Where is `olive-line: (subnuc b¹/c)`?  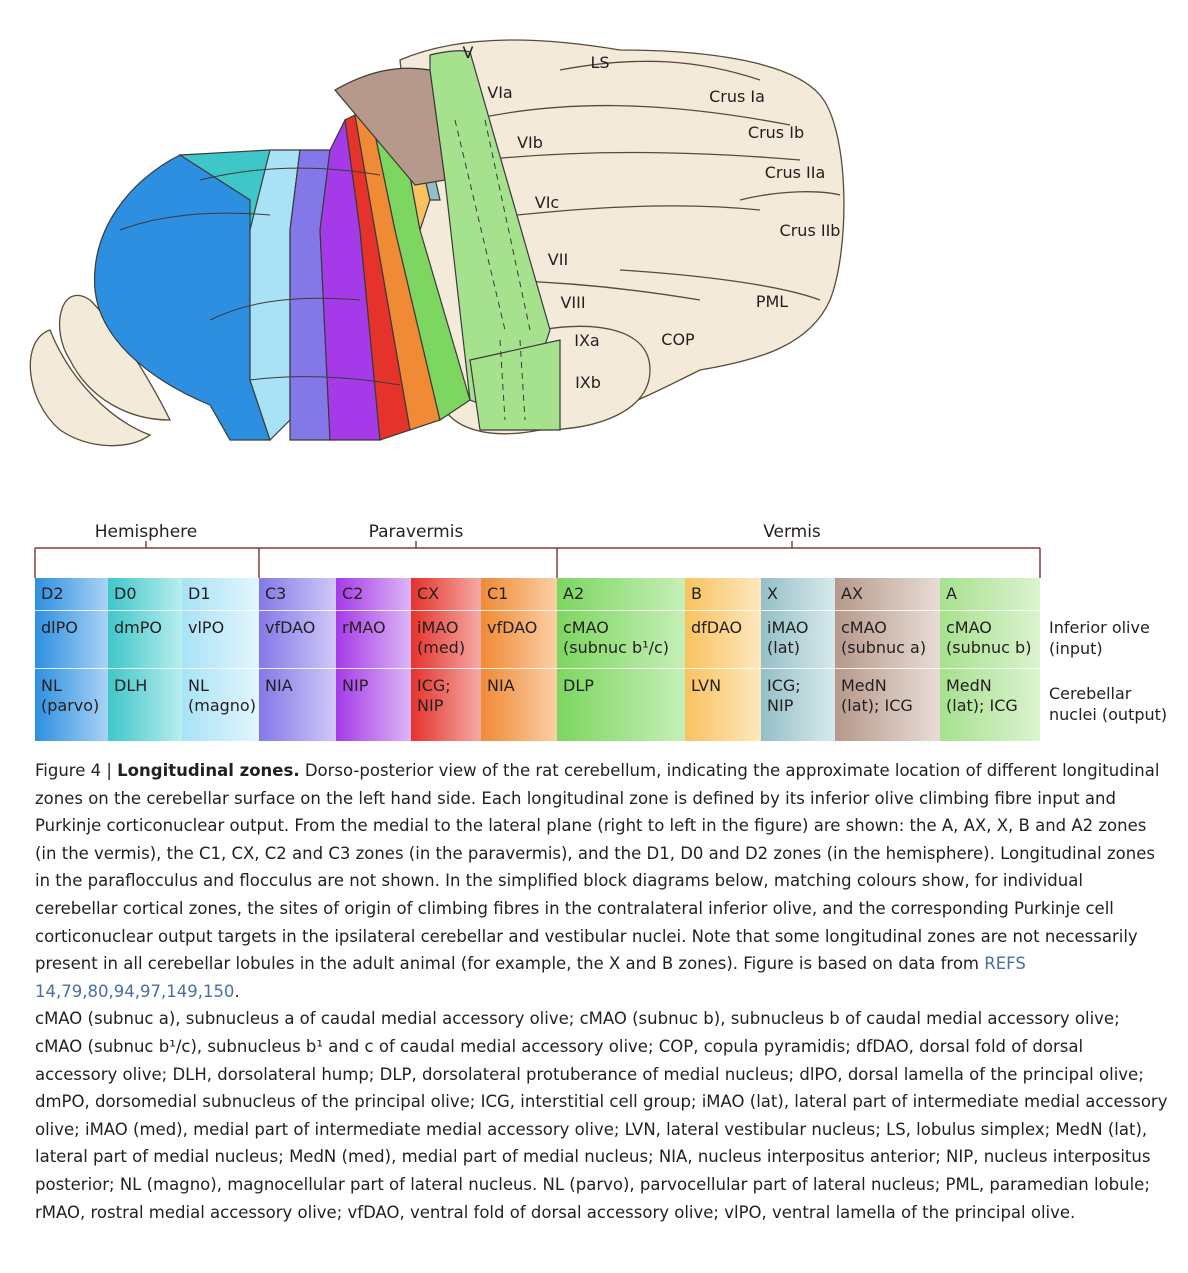
olive-line: (subnuc b¹/c) is located at coordinates (616, 647).